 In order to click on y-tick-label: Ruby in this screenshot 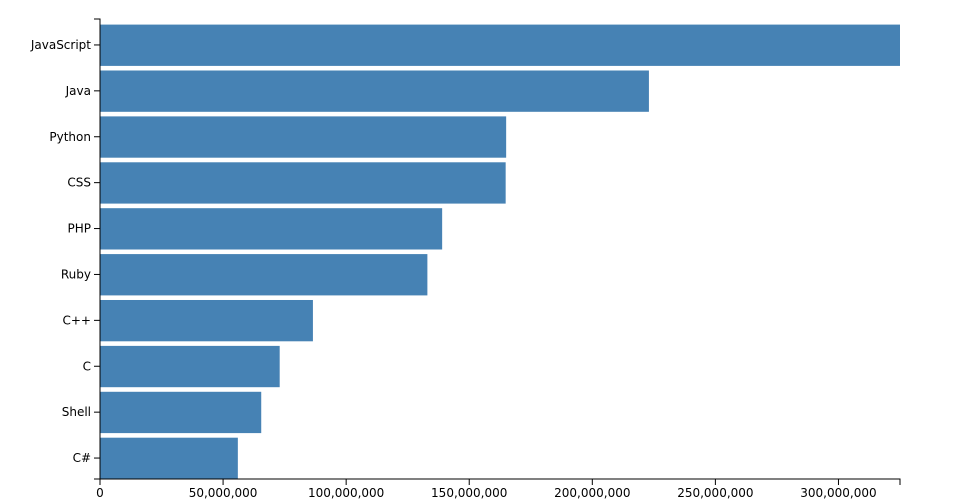, I will do `click(76, 274)`.